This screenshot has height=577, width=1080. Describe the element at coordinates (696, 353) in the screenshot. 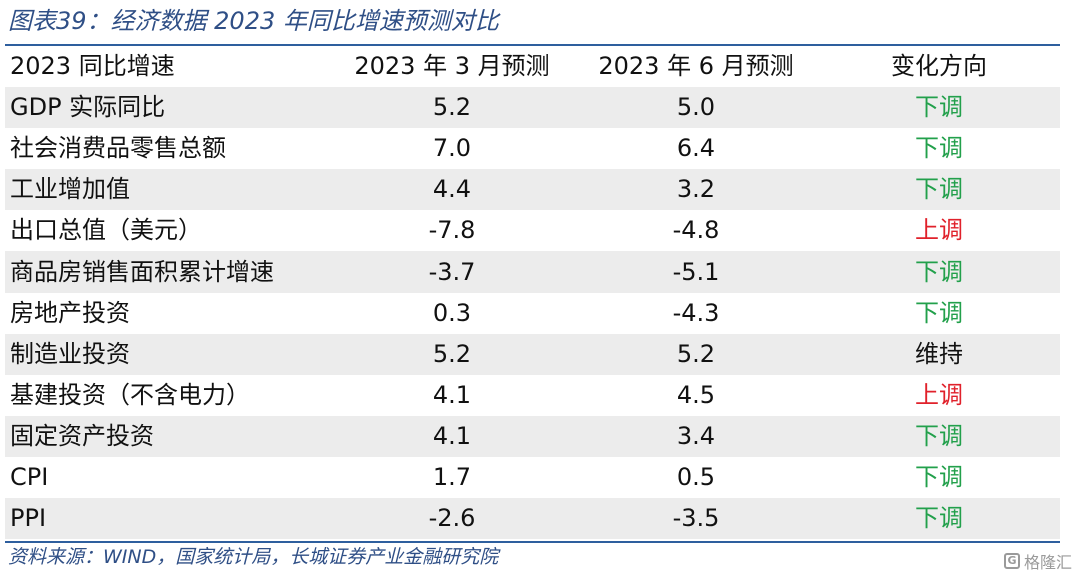

I see `june-forecast-value: 5.2` at that location.